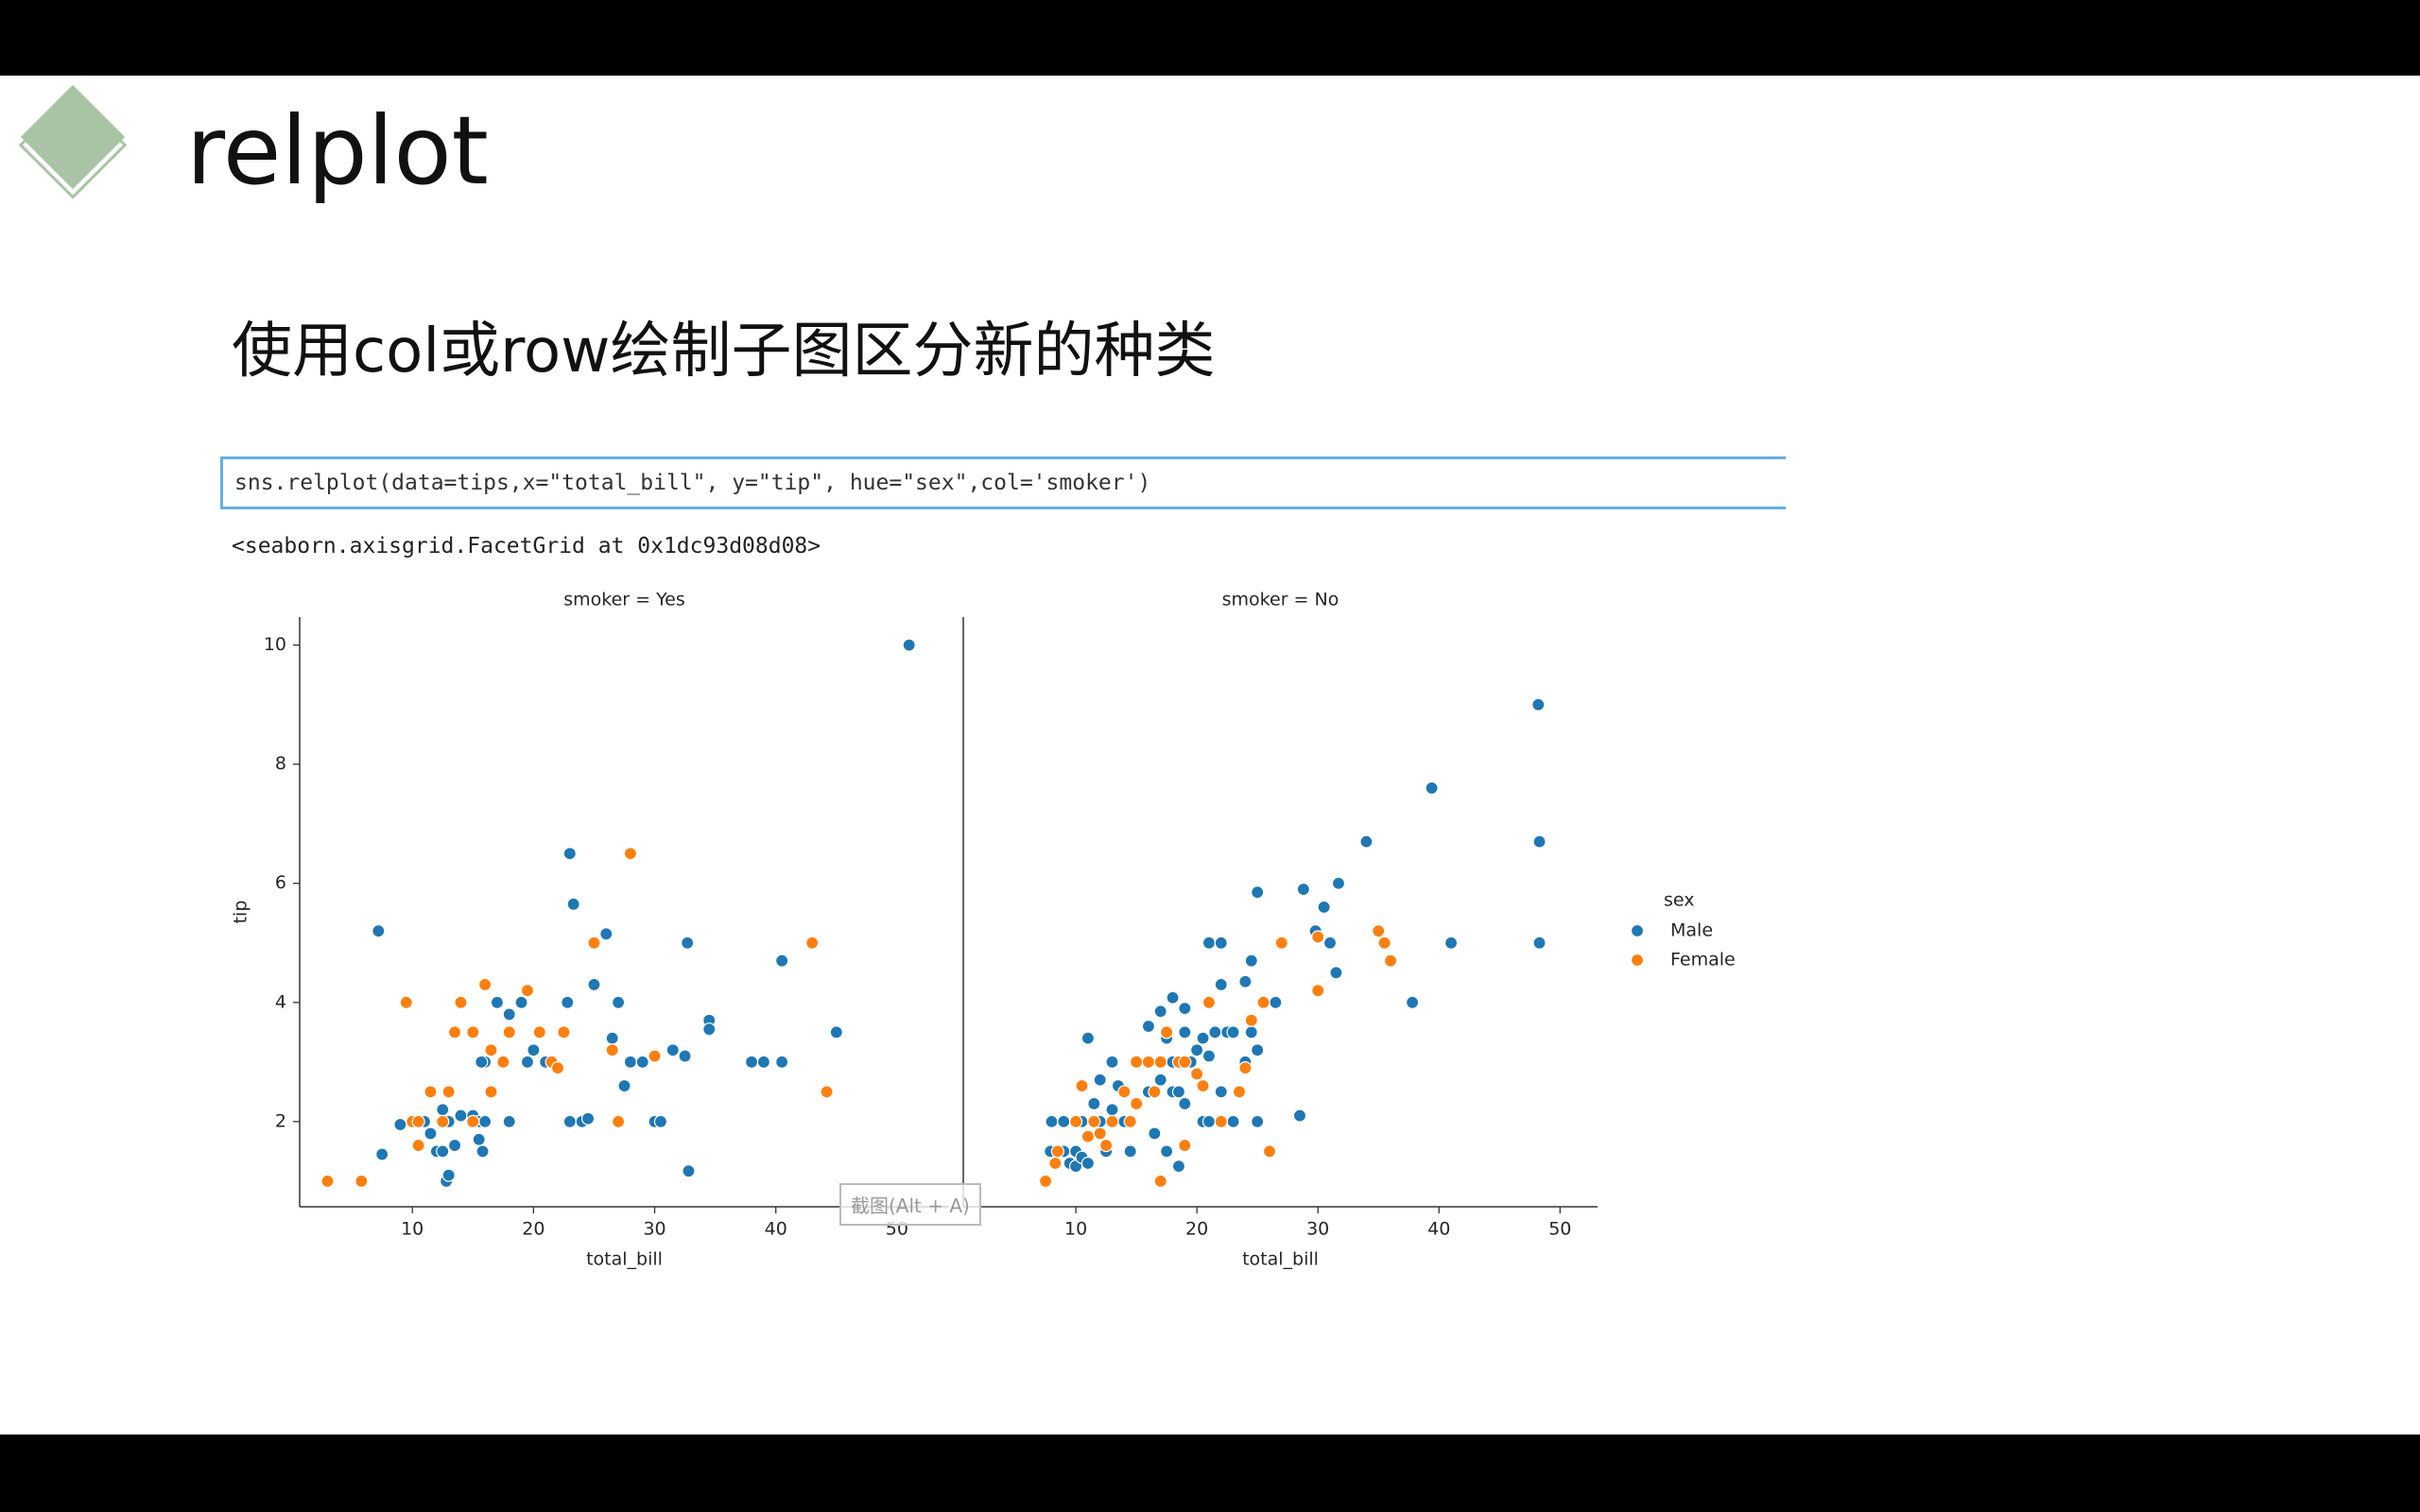  What do you see at coordinates (910, 1204) in the screenshot?
I see `tooltip: 截图(Alt + A)` at bounding box center [910, 1204].